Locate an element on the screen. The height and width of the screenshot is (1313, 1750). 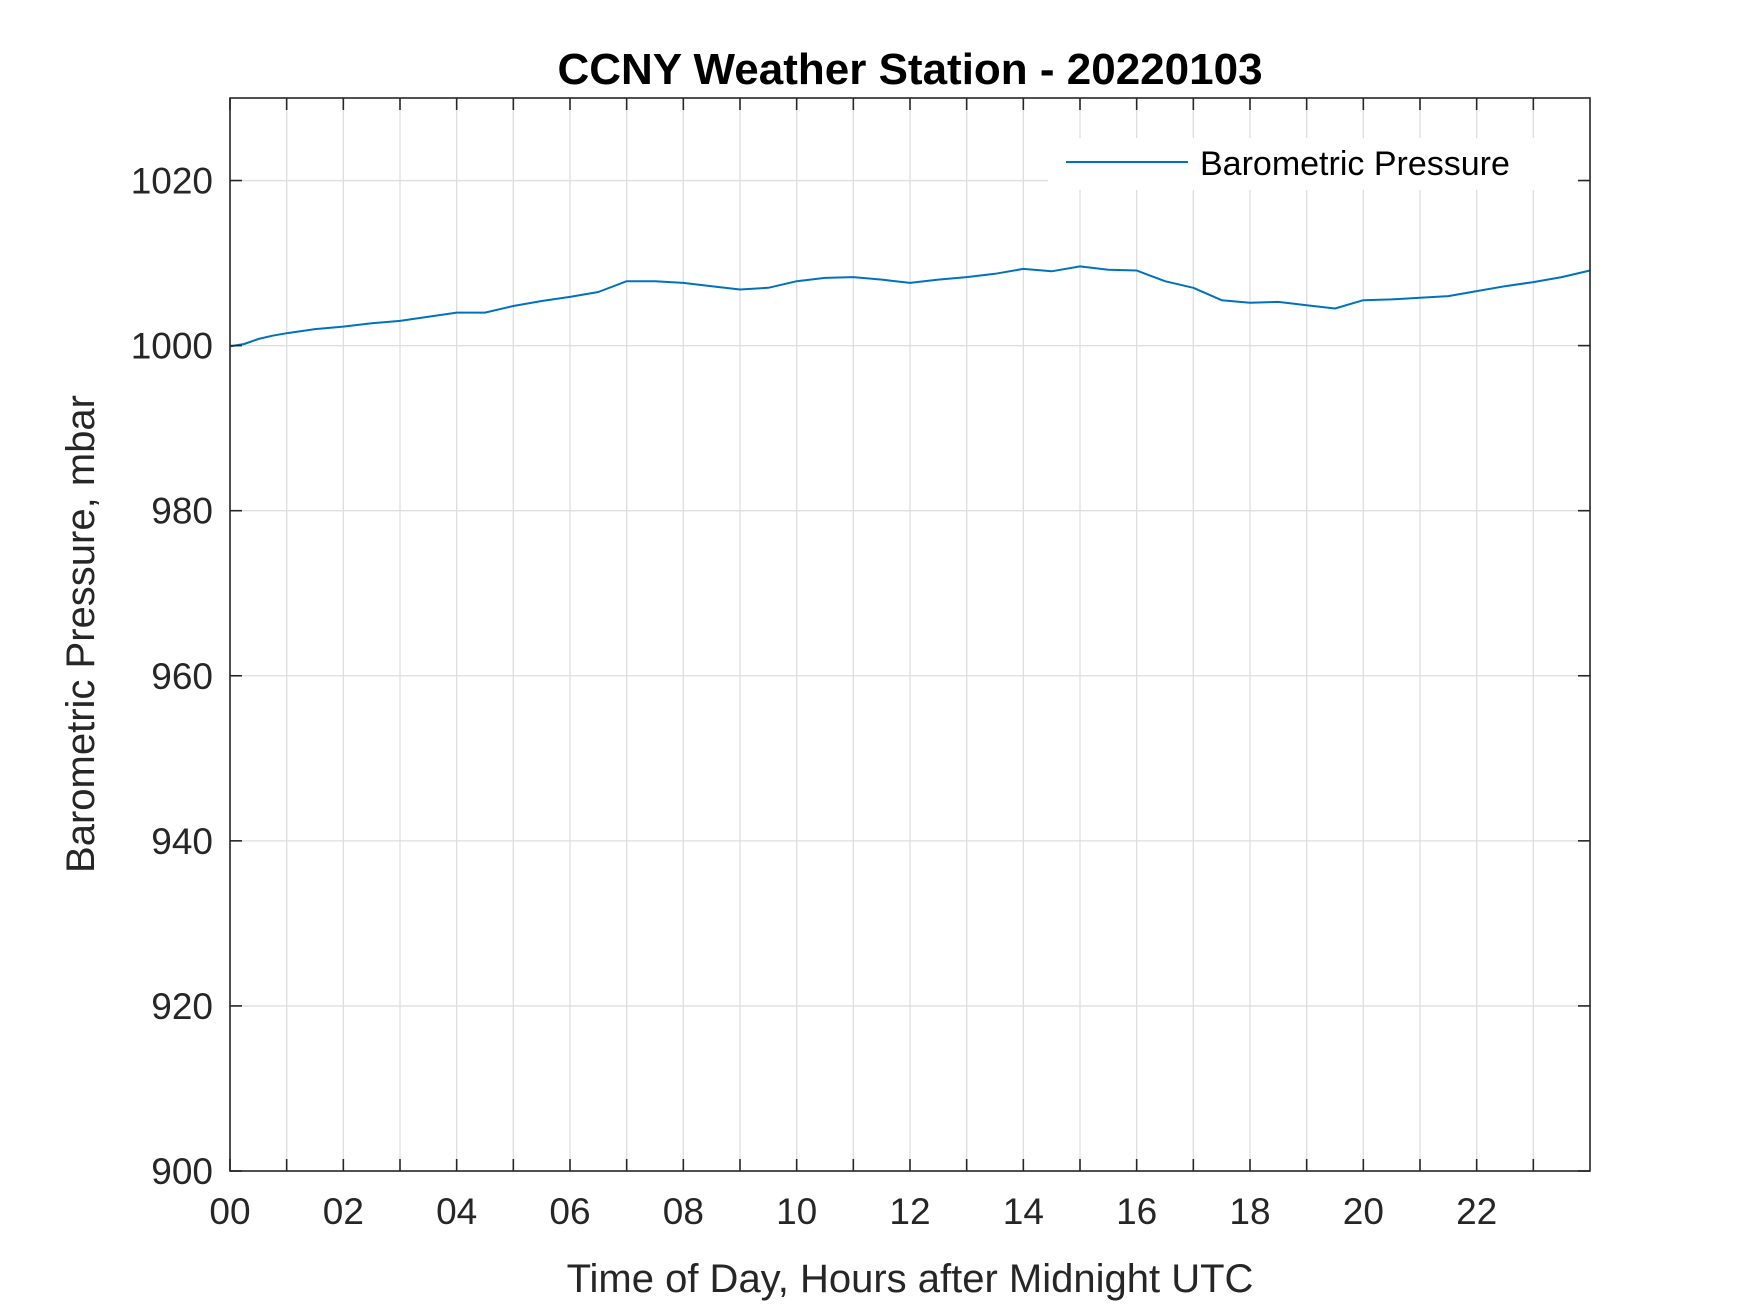
legend-box is located at coordinates (1313, 164).